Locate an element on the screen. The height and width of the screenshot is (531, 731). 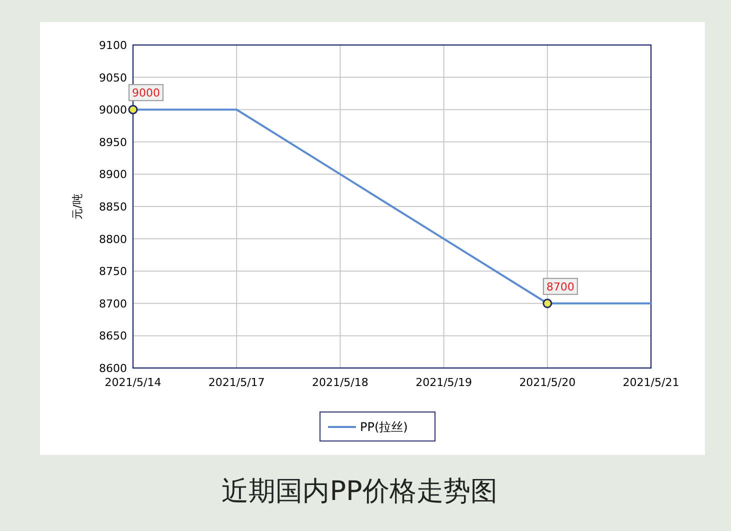
y-tick-label: 8950 is located at coordinates (113, 142).